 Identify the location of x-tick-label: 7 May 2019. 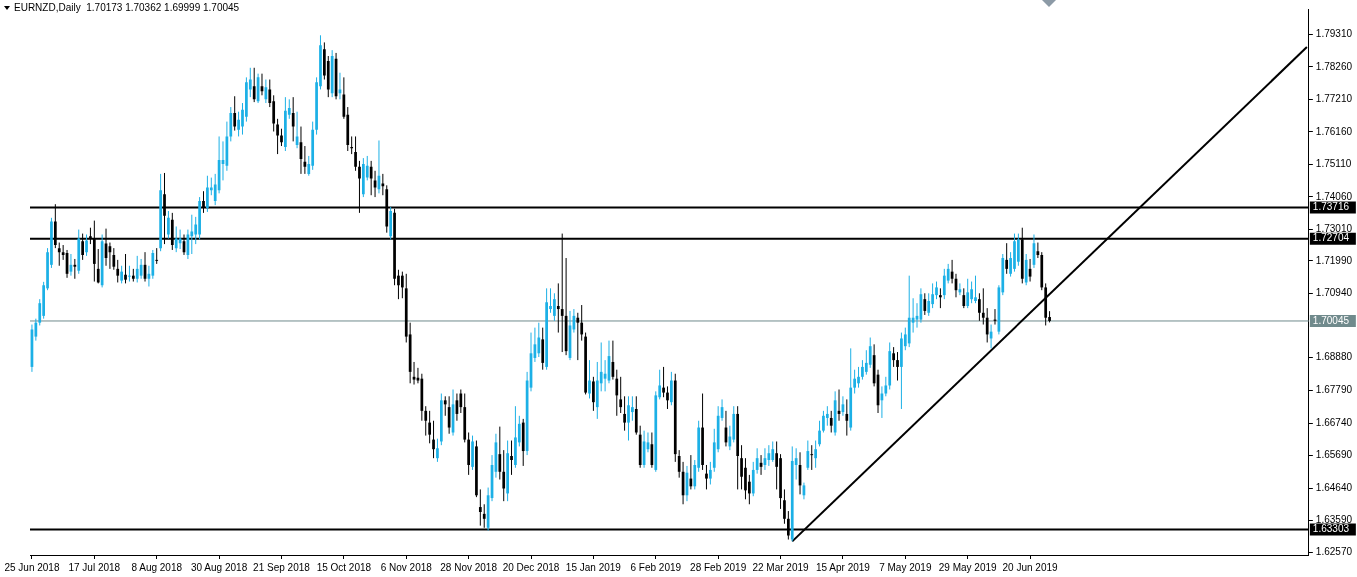
(905, 567).